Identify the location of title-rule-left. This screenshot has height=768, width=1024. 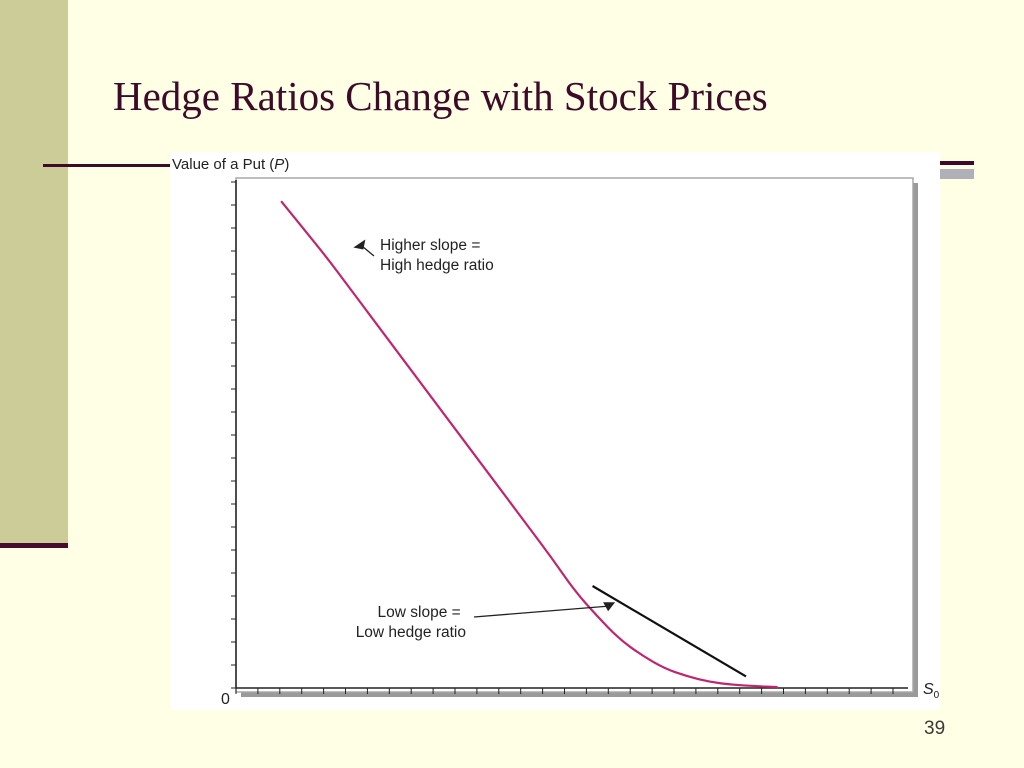
(108, 165).